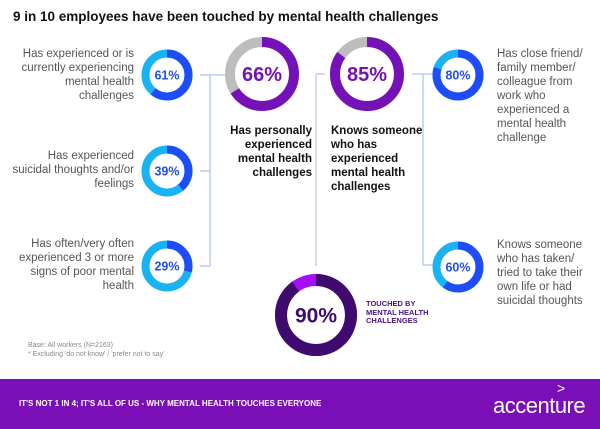  I want to click on donut-percent-label: 61%, so click(166, 76).